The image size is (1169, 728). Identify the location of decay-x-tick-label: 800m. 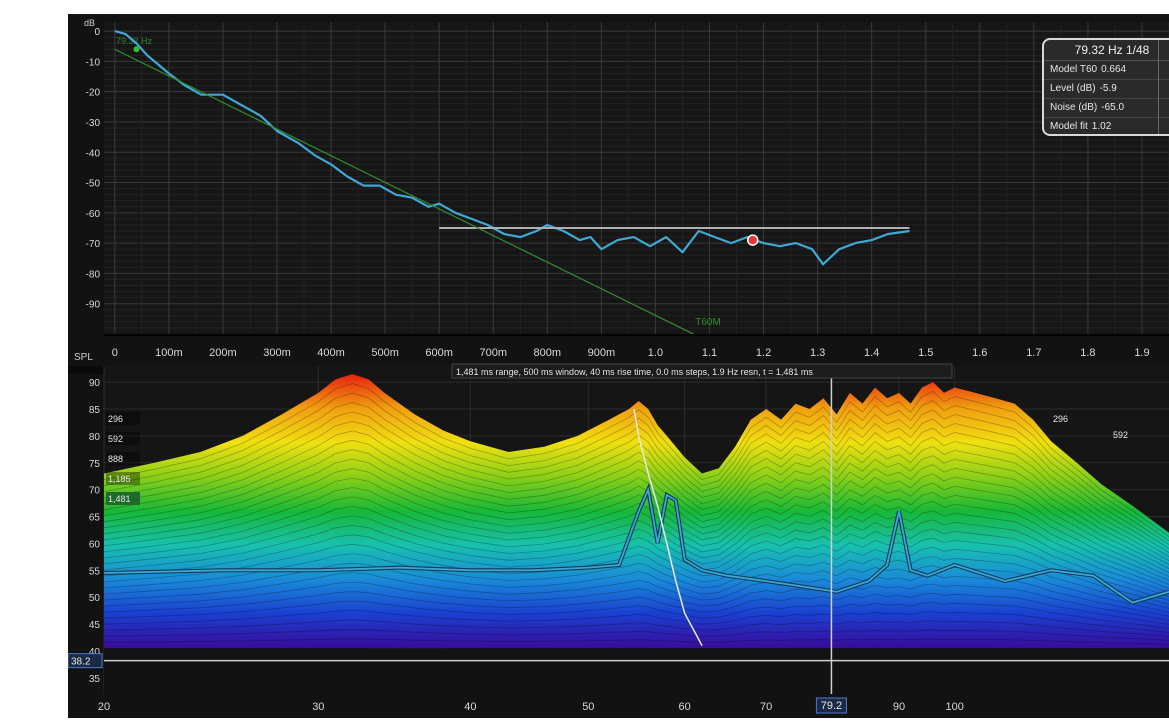
(548, 353).